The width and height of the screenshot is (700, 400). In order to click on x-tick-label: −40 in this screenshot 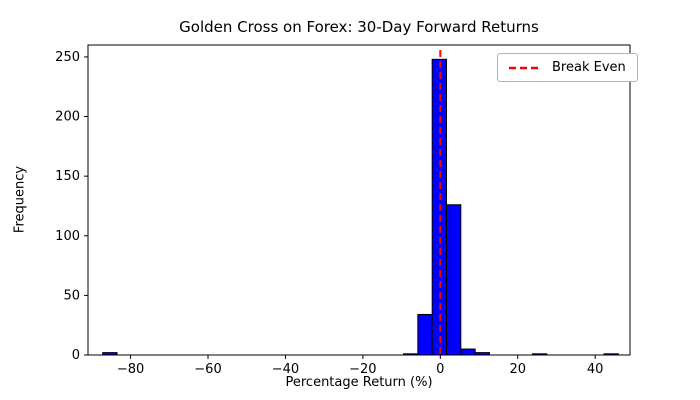, I will do `click(285, 369)`.